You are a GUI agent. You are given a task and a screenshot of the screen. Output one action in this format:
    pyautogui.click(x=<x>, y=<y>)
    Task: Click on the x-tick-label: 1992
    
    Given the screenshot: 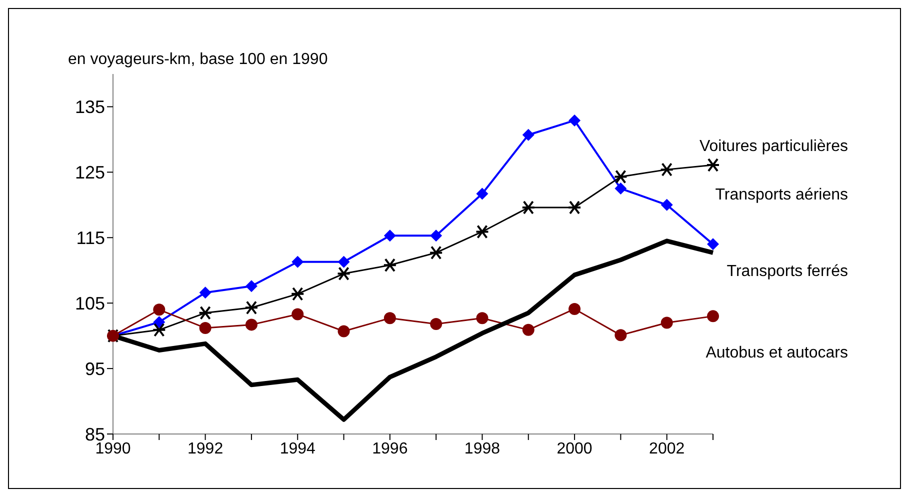 What is the action you would take?
    pyautogui.click(x=206, y=449)
    